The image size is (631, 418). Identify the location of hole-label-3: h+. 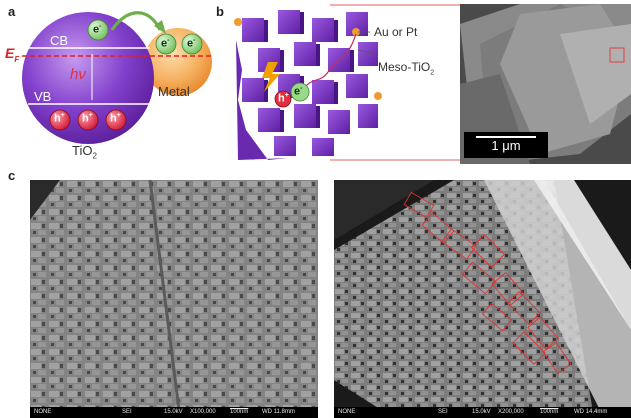
(115, 118).